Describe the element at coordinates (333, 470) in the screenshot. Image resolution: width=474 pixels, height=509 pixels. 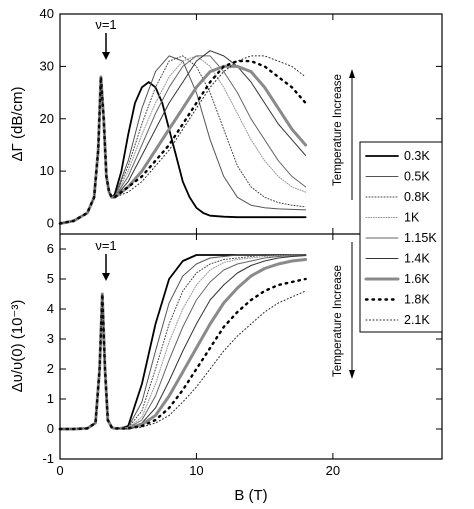
I see `x-tick-label: 20` at that location.